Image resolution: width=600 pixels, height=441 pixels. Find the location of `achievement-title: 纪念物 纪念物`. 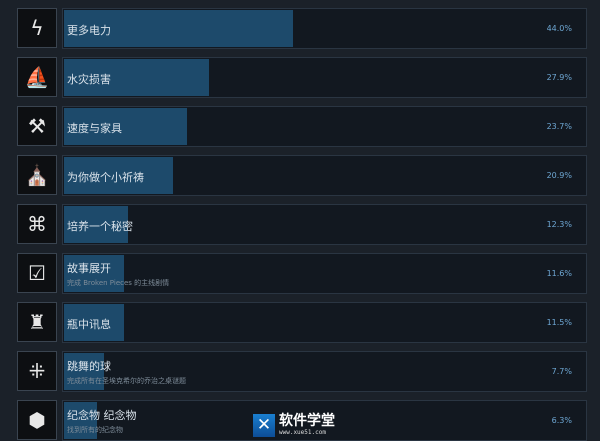

achievement-title: 纪念物 纪念物 is located at coordinates (102, 415).